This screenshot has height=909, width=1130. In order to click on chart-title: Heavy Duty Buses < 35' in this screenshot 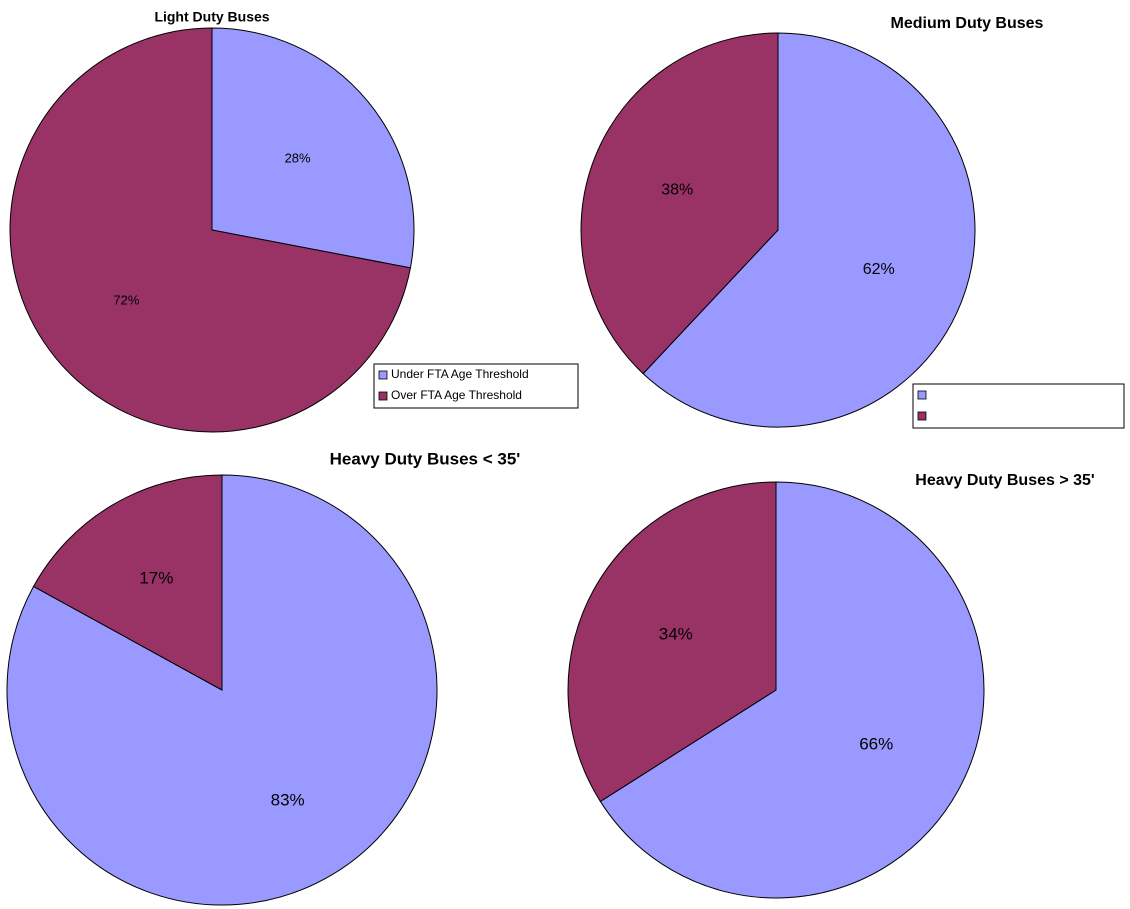, I will do `click(425, 458)`.